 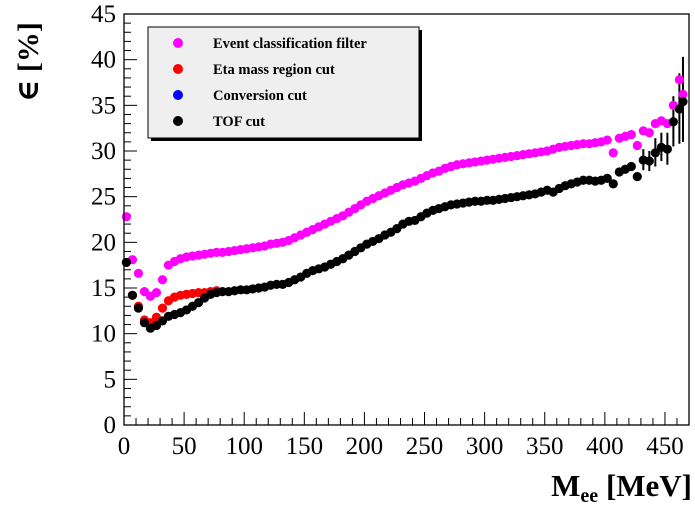 What do you see at coordinates (239, 122) in the screenshot?
I see `legend-label: TOF cut` at bounding box center [239, 122].